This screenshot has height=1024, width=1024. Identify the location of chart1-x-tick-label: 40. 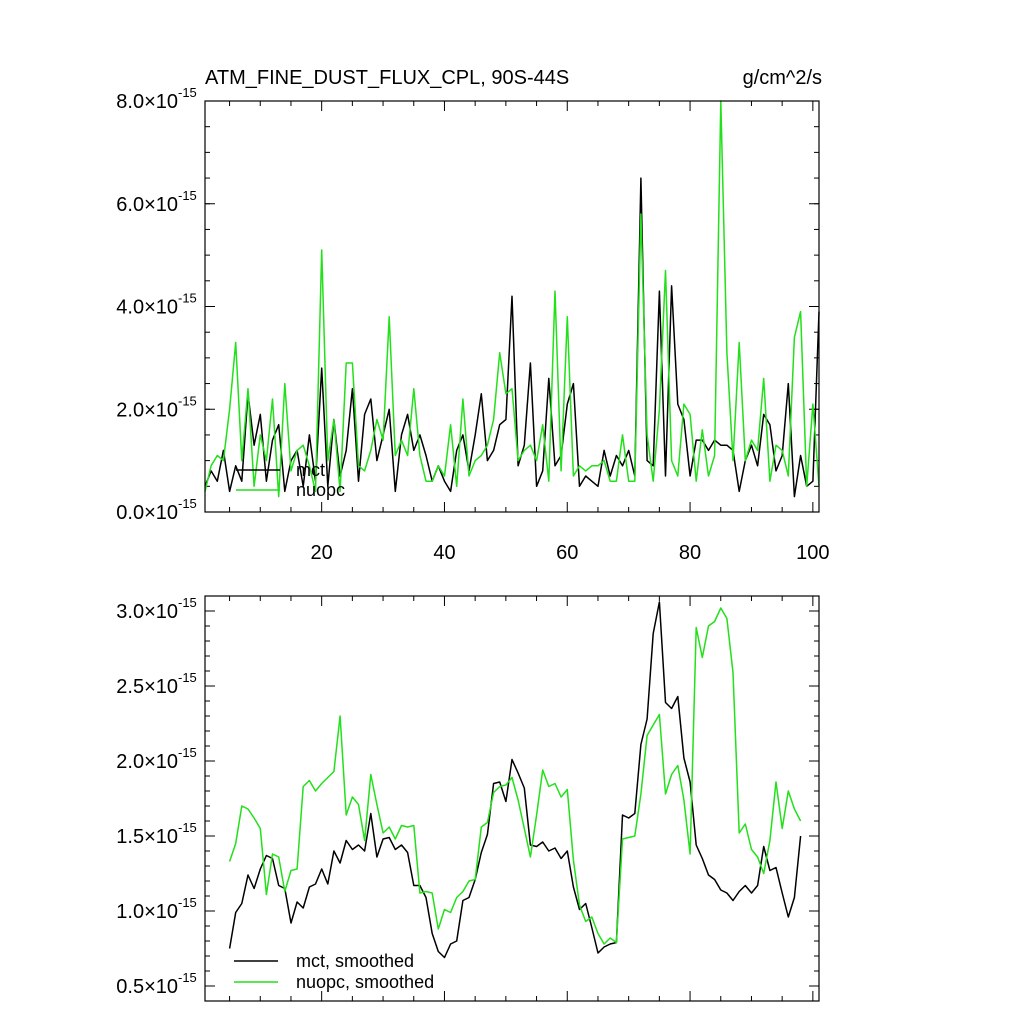
(444, 553).